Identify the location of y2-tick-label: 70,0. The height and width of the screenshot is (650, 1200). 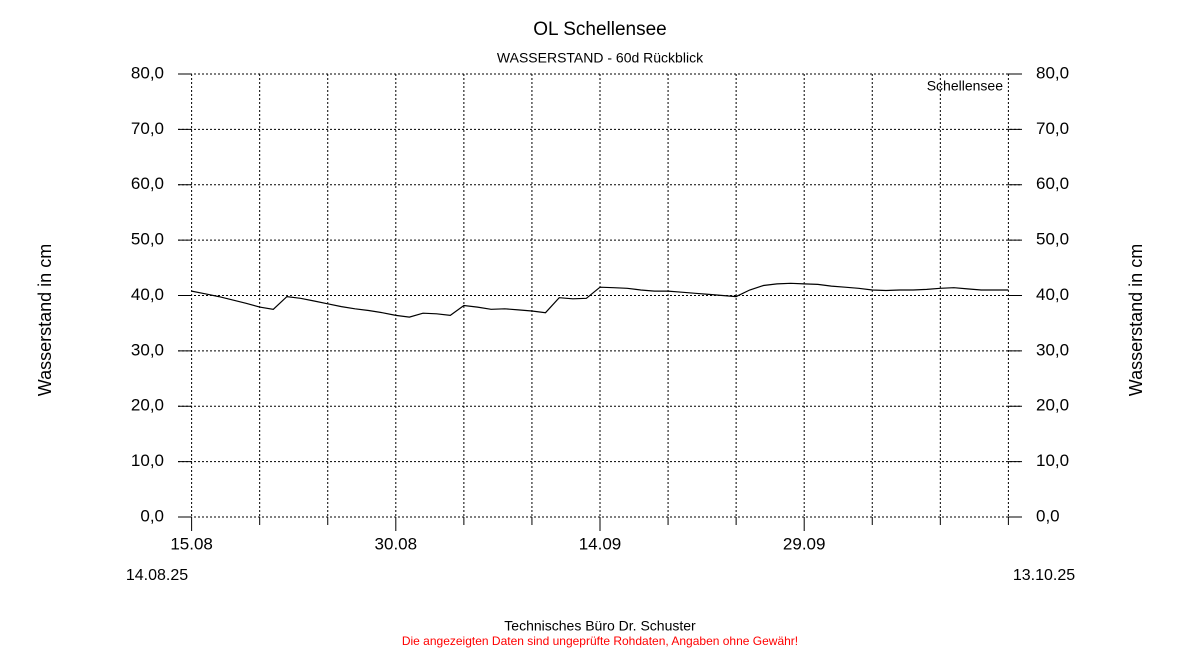
(1052, 128).